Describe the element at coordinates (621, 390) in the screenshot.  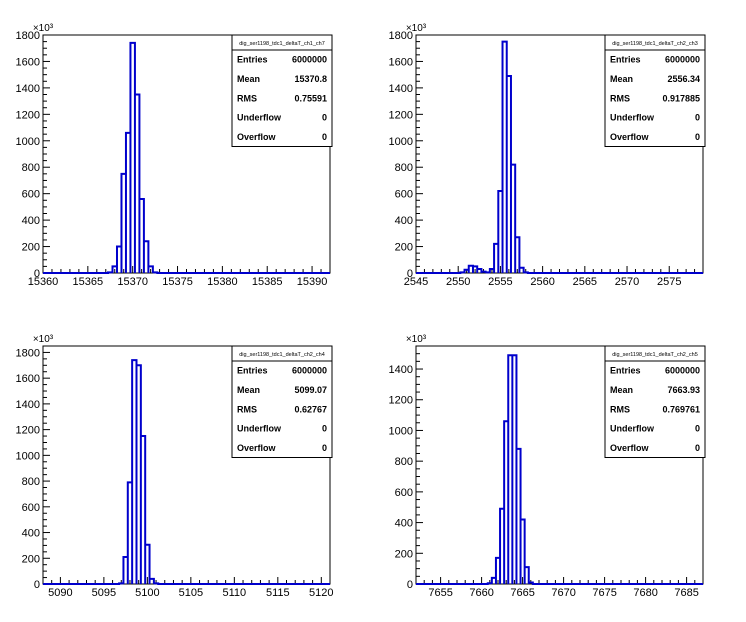
I see `chart4-stats-label: Mean` at that location.